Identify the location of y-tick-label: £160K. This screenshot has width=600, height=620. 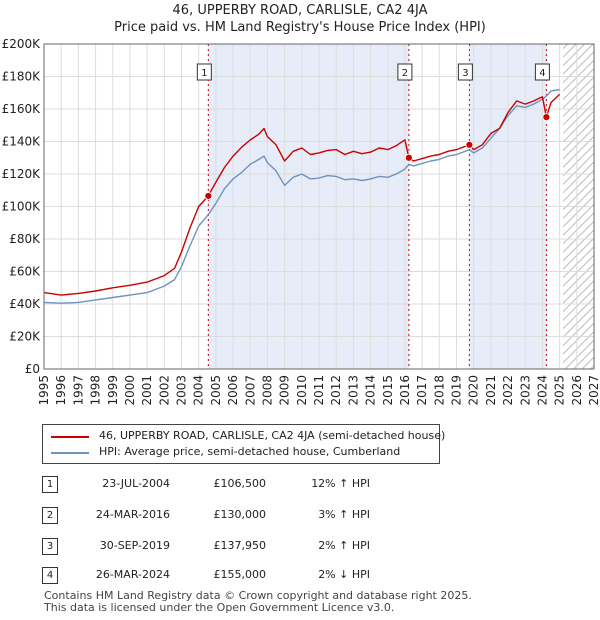
(22, 109).